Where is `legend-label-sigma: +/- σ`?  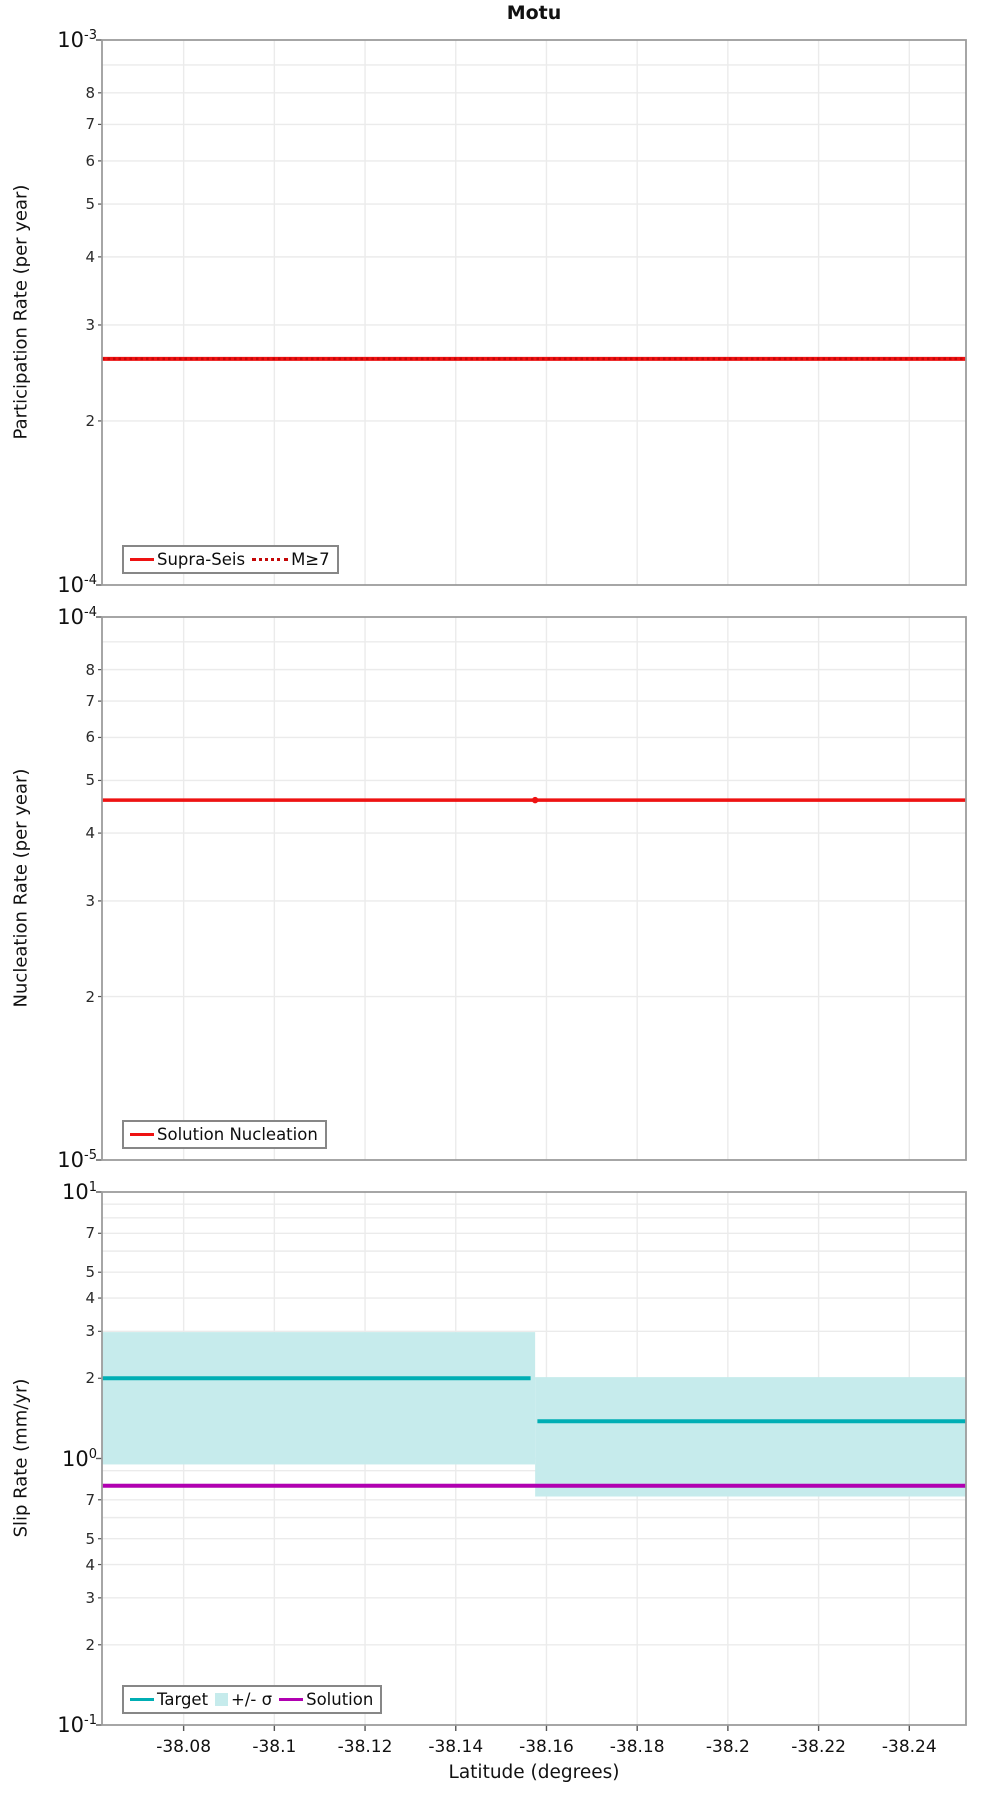
legend-label-sigma: +/- σ is located at coordinates (252, 1699).